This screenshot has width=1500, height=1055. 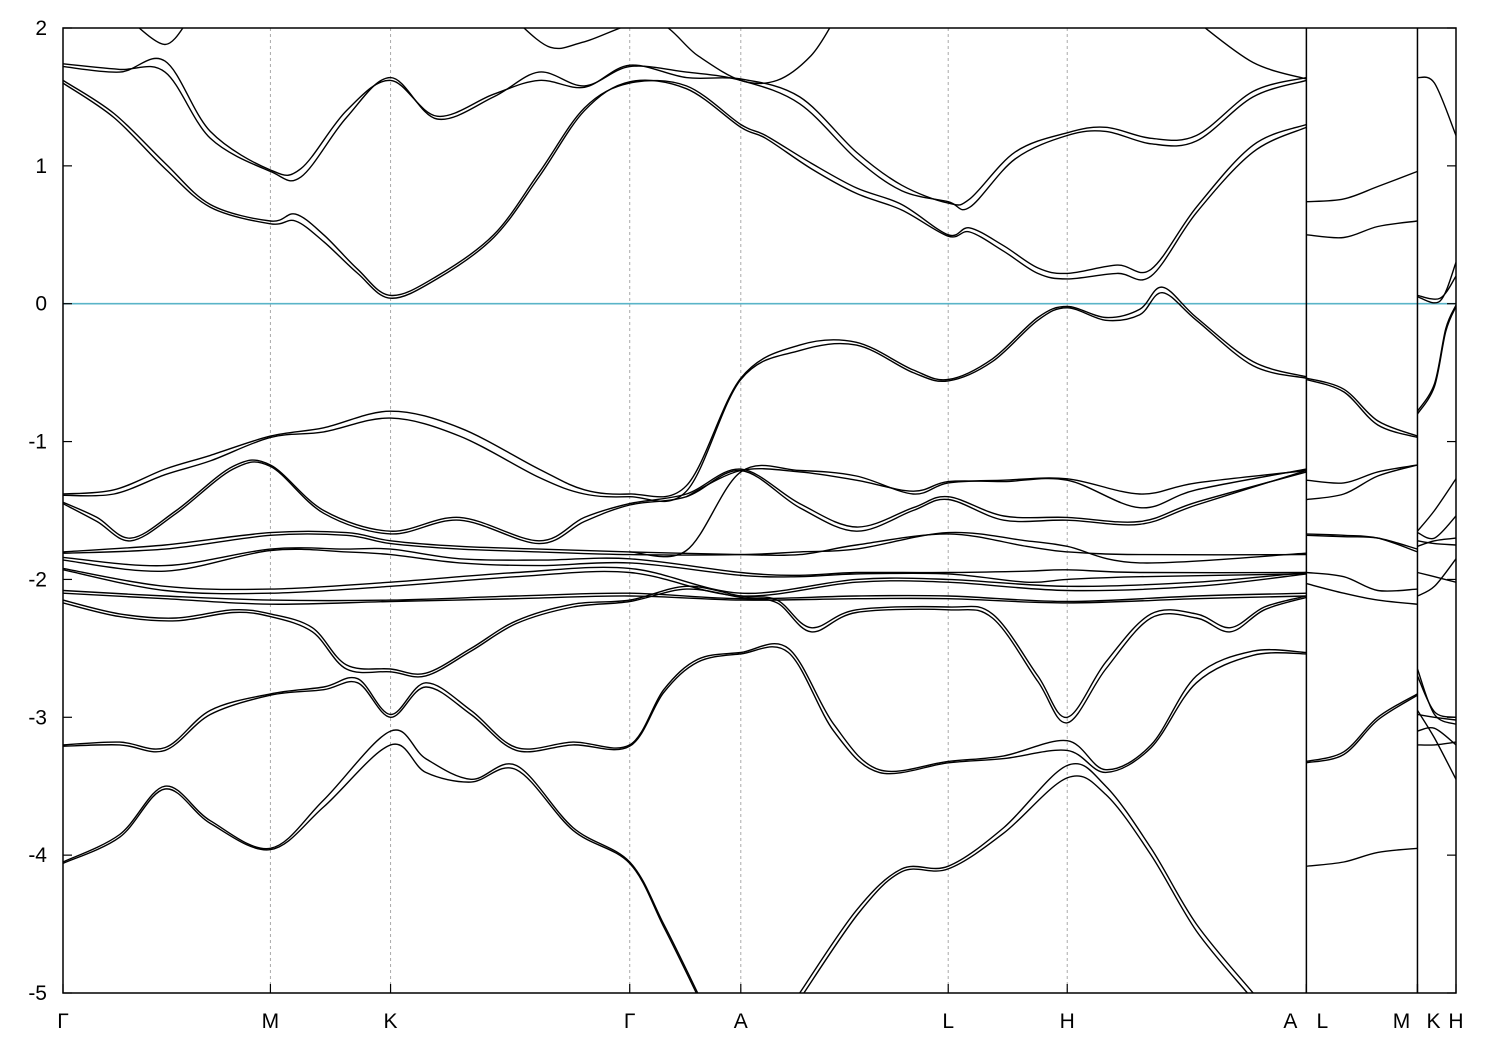 What do you see at coordinates (37, 442) in the screenshot?
I see `y-tick-label: -1` at bounding box center [37, 442].